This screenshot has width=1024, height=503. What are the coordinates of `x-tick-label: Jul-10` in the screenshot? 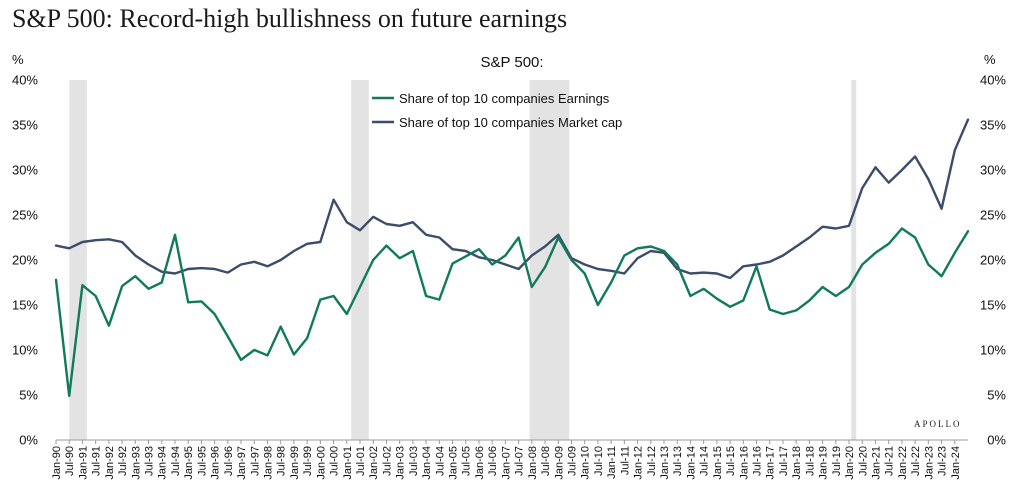 It's located at (599, 461).